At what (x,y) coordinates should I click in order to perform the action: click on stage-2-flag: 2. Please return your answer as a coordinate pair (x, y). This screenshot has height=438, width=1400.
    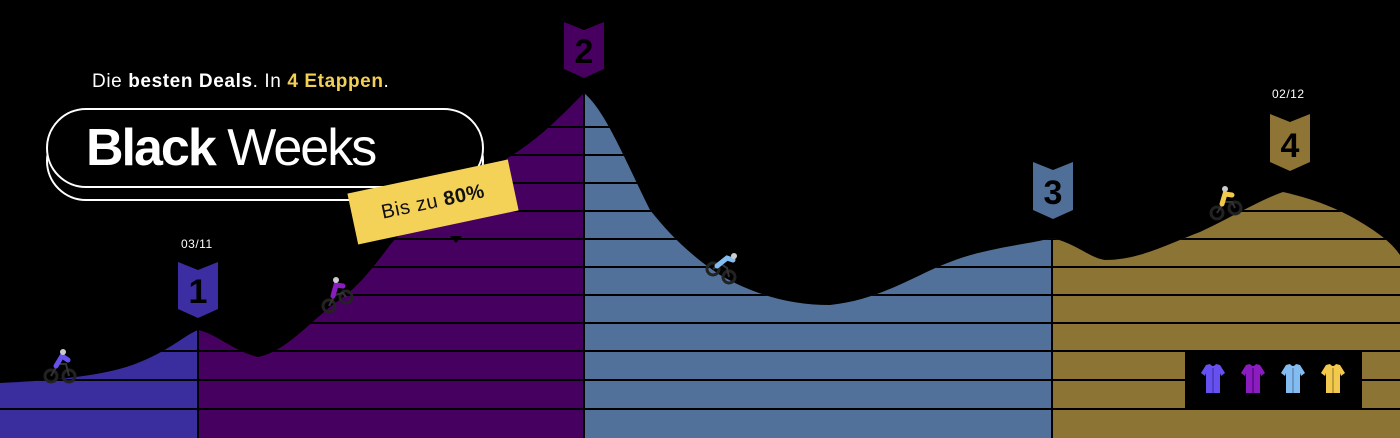
    Looking at the image, I should click on (584, 50).